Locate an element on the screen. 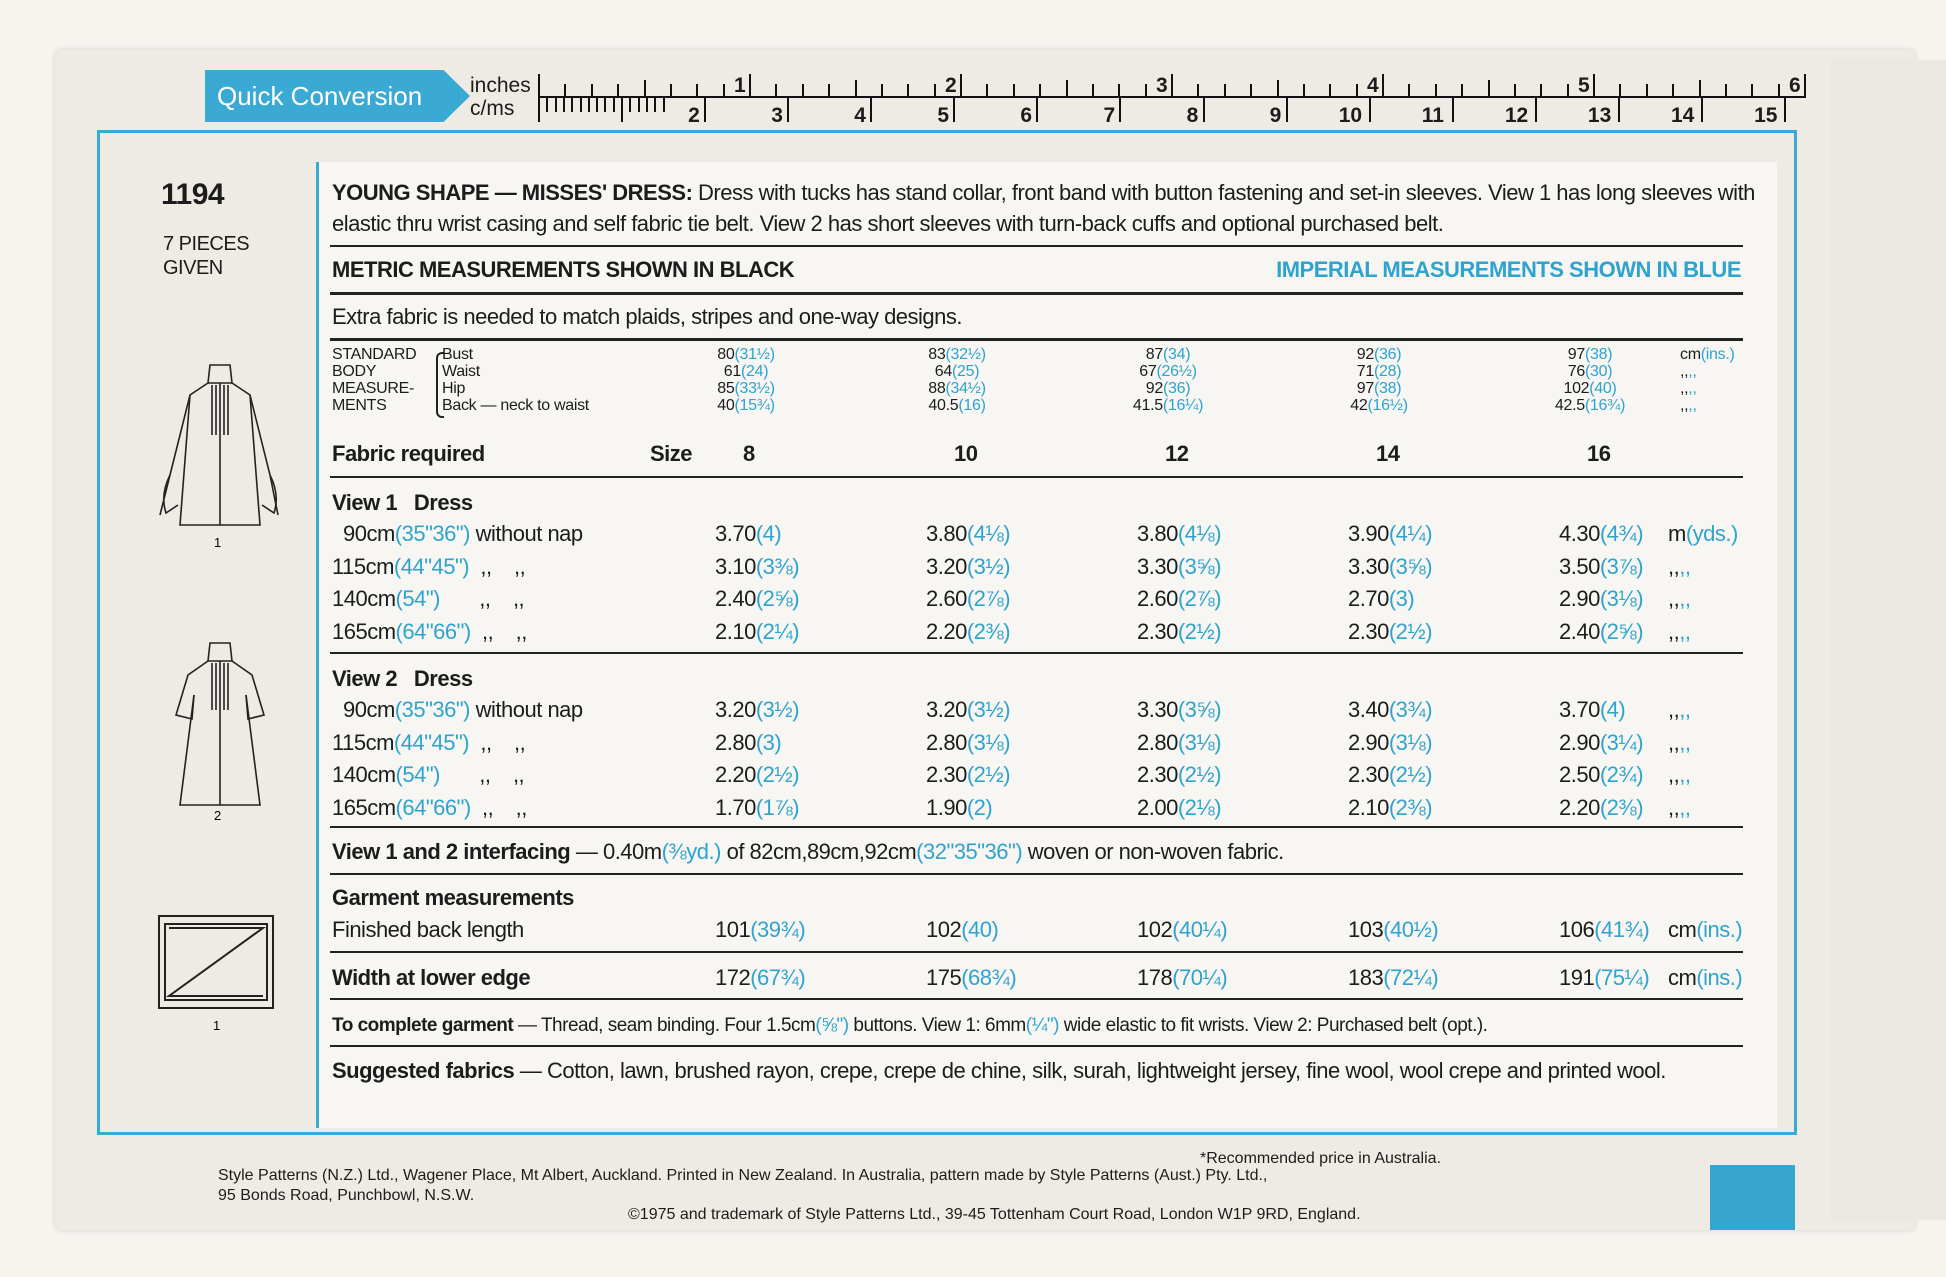 This screenshot has width=1946, height=1277. fabric-amount: 2.20(2⅜) is located at coordinates (1601, 808).